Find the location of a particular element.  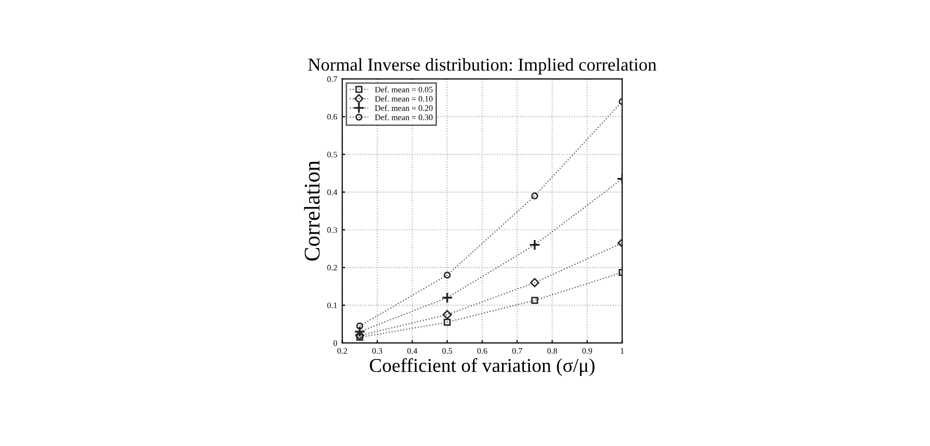

x-tick-label: 0.7 is located at coordinates (517, 351).